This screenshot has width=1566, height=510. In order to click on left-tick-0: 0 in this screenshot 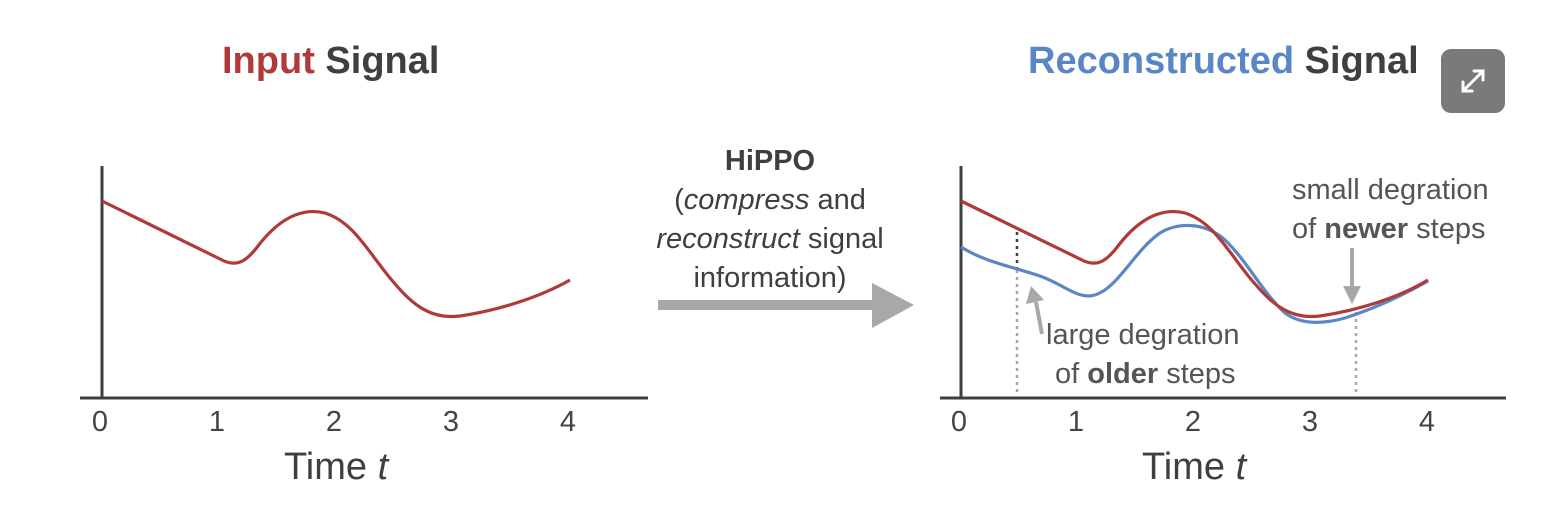, I will do `click(100, 422)`.